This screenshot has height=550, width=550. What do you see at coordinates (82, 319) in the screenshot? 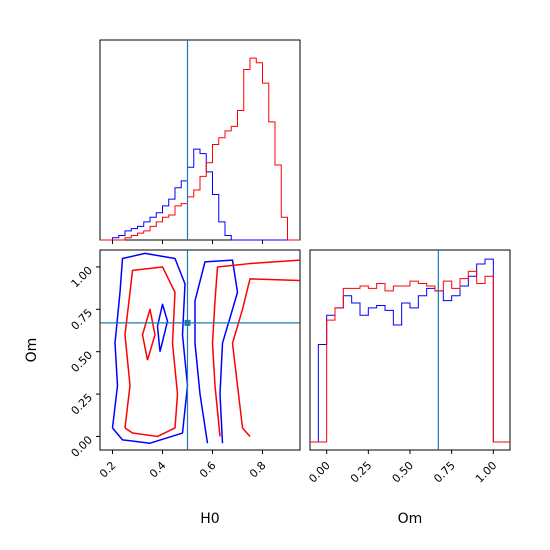
I see `contour-ytick-label-3: 0.75` at bounding box center [82, 319].